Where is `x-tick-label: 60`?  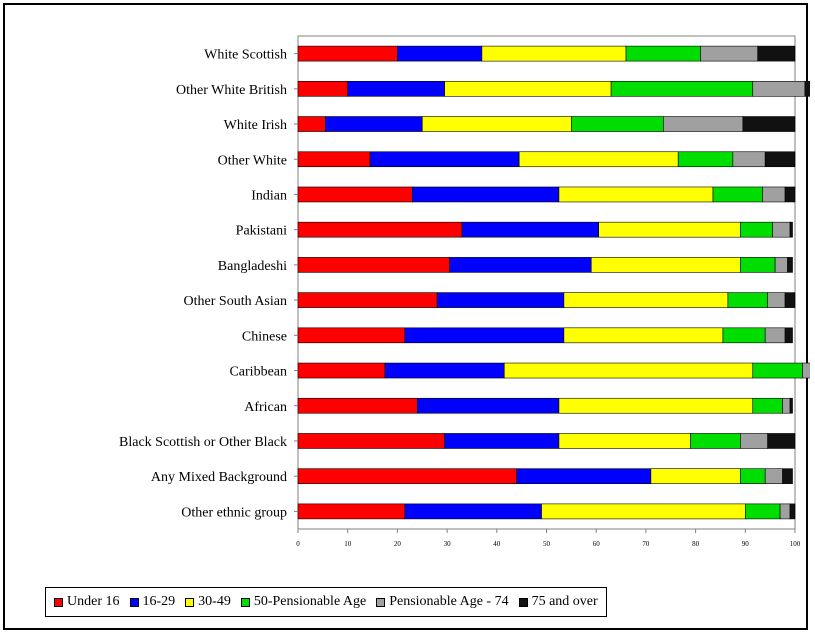 x-tick-label: 60 is located at coordinates (597, 544).